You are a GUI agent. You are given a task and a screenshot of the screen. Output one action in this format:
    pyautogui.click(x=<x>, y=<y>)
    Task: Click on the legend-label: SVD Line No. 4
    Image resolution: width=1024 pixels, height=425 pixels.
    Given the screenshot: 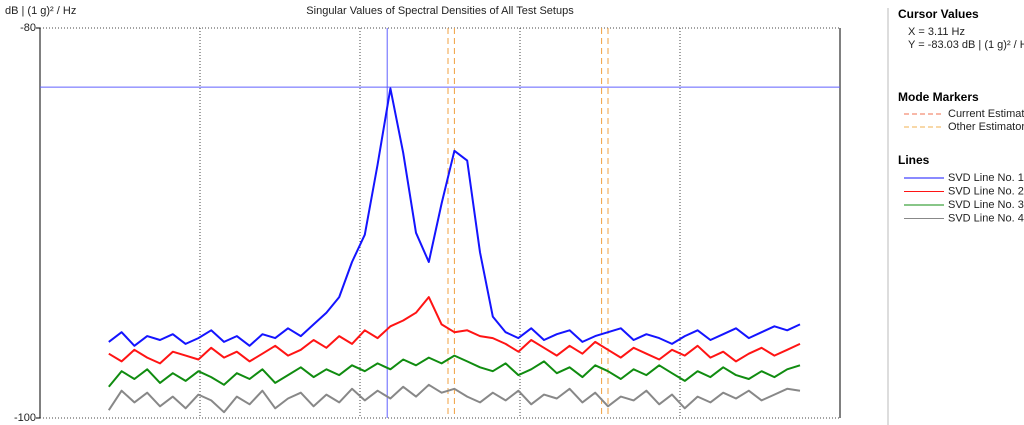 What is the action you would take?
    pyautogui.click(x=986, y=218)
    